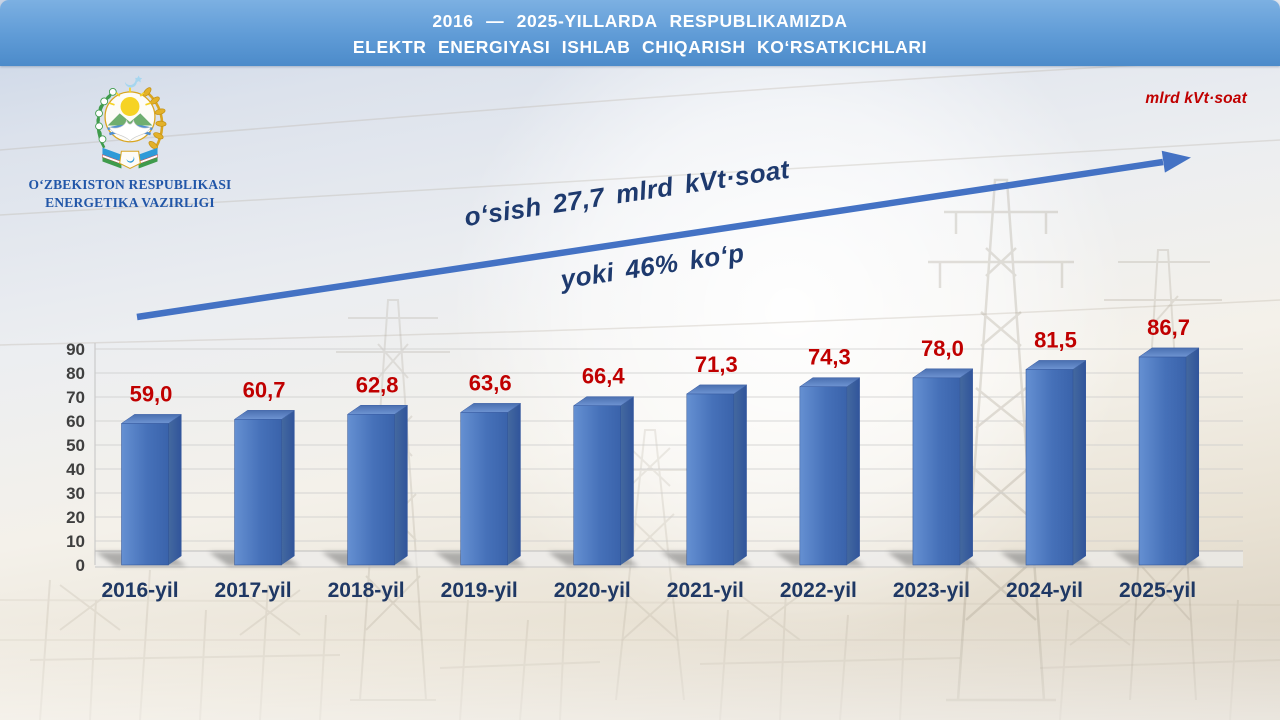  What do you see at coordinates (716, 364) in the screenshot?
I see `bar-value-label: 71,3` at bounding box center [716, 364].